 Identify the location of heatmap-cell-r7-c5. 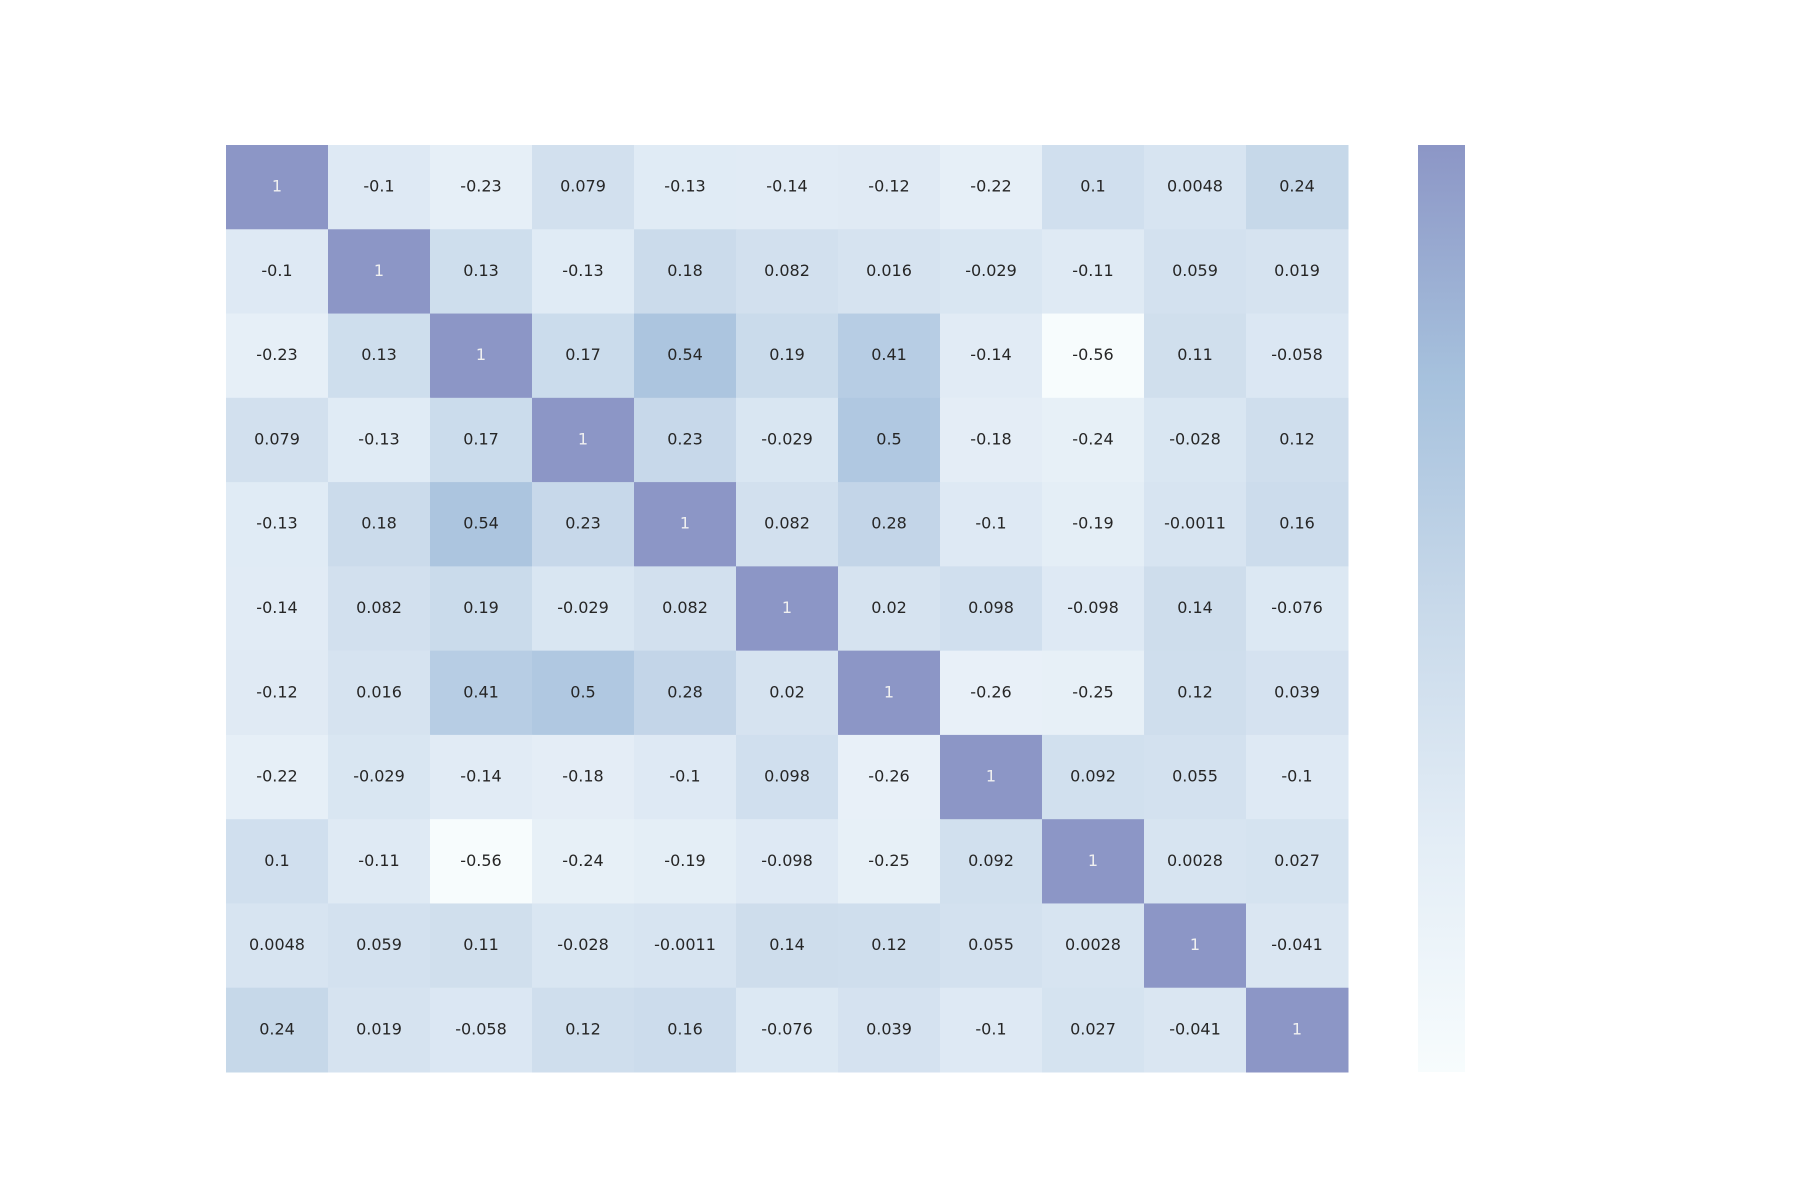
(787, 777).